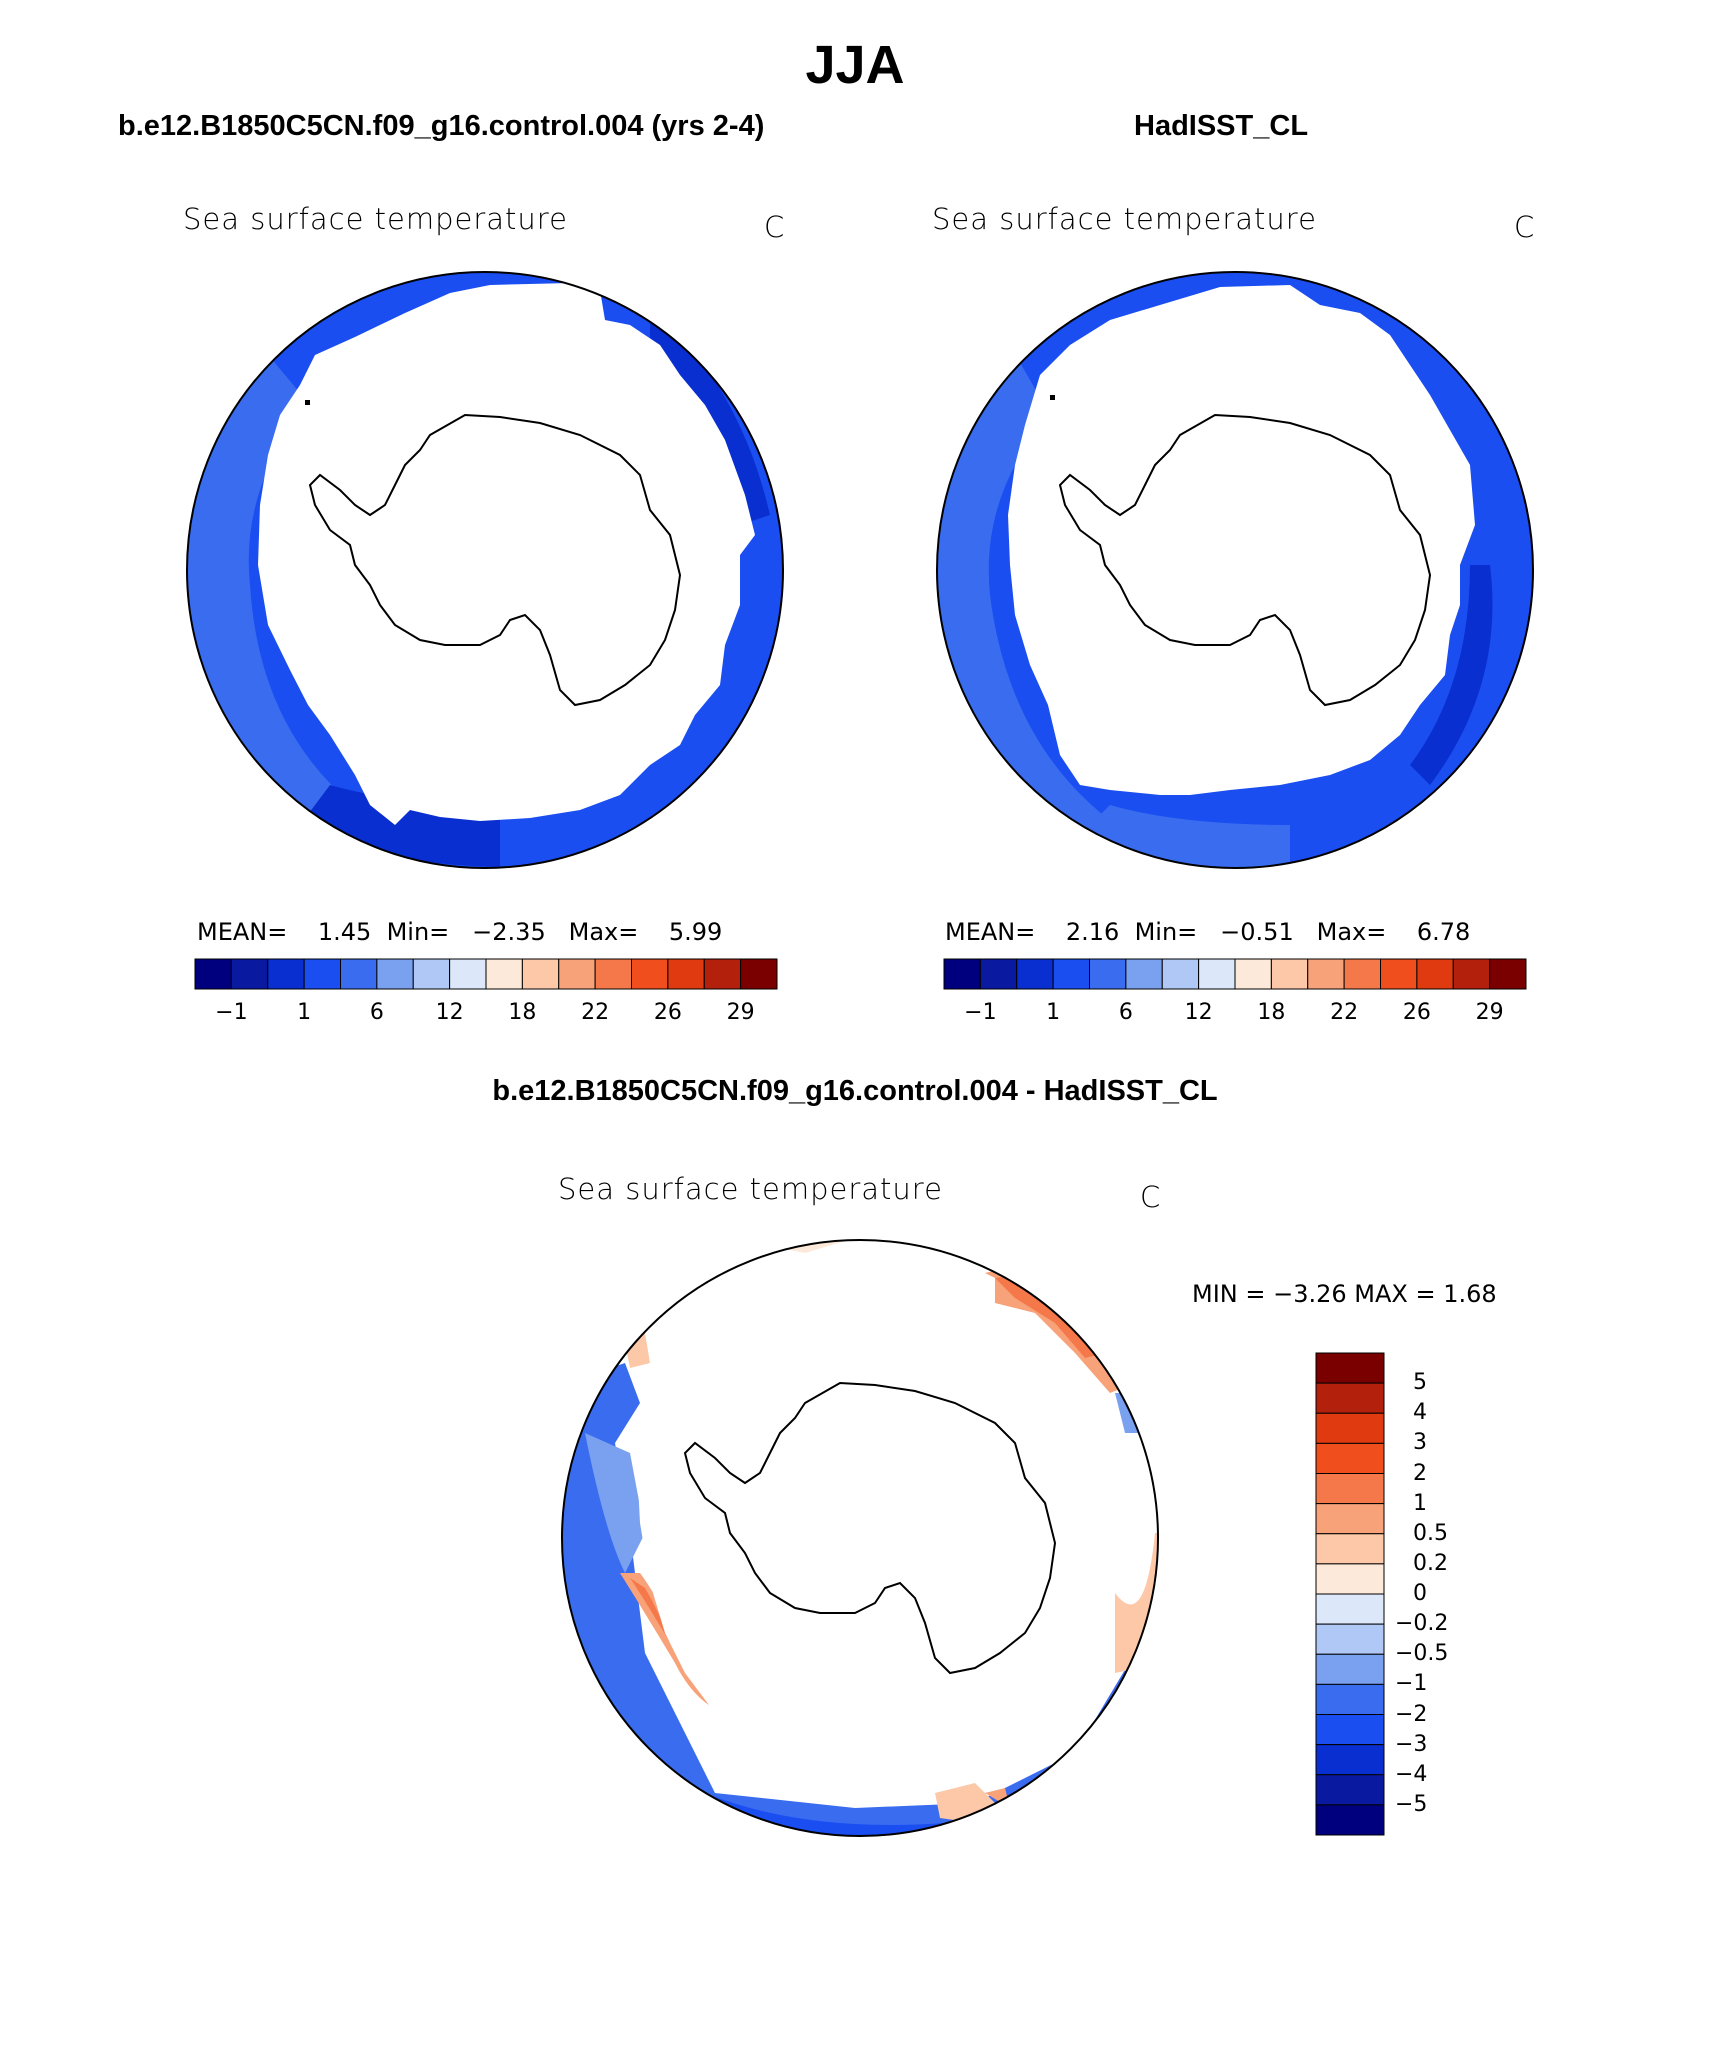  Describe the element at coordinates (740, 1012) in the screenshot. I see `model-colorbar-tick-label: 29` at that location.